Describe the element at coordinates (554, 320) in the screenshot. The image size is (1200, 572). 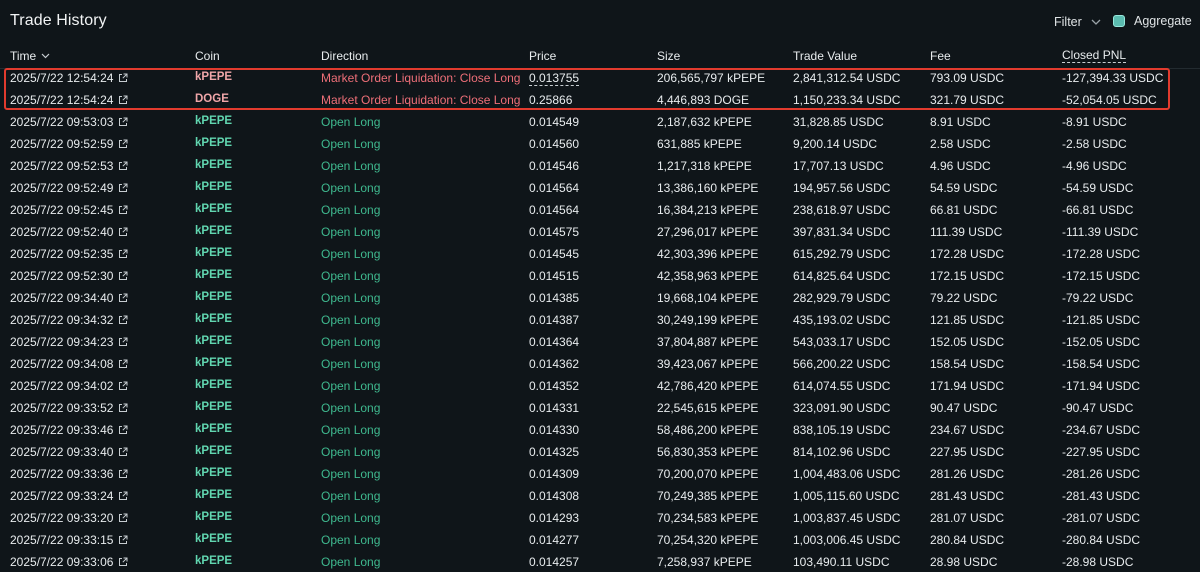
I see `price-cell: 0.014387` at that location.